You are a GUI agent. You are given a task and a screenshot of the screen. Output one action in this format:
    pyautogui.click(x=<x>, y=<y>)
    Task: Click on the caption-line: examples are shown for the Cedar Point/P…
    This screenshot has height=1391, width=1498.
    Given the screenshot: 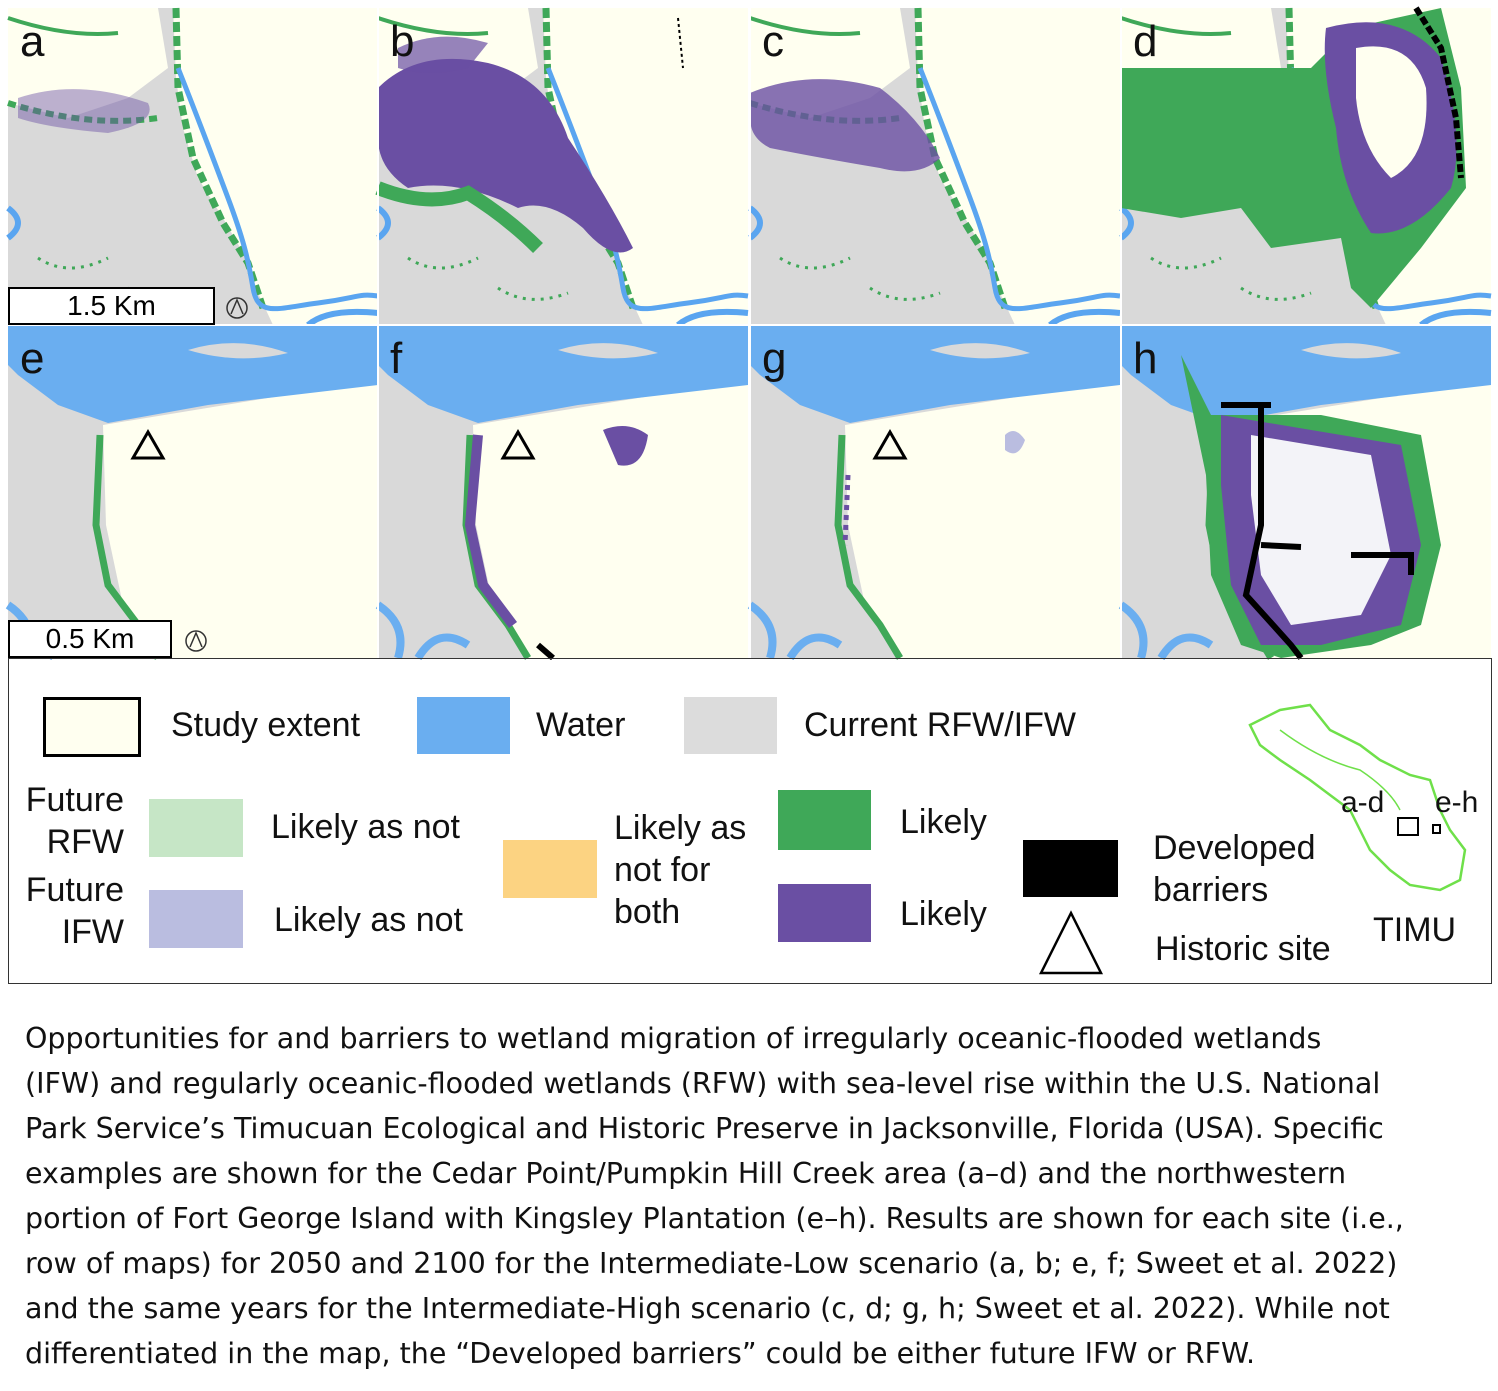 What is the action you would take?
    pyautogui.click(x=686, y=1173)
    